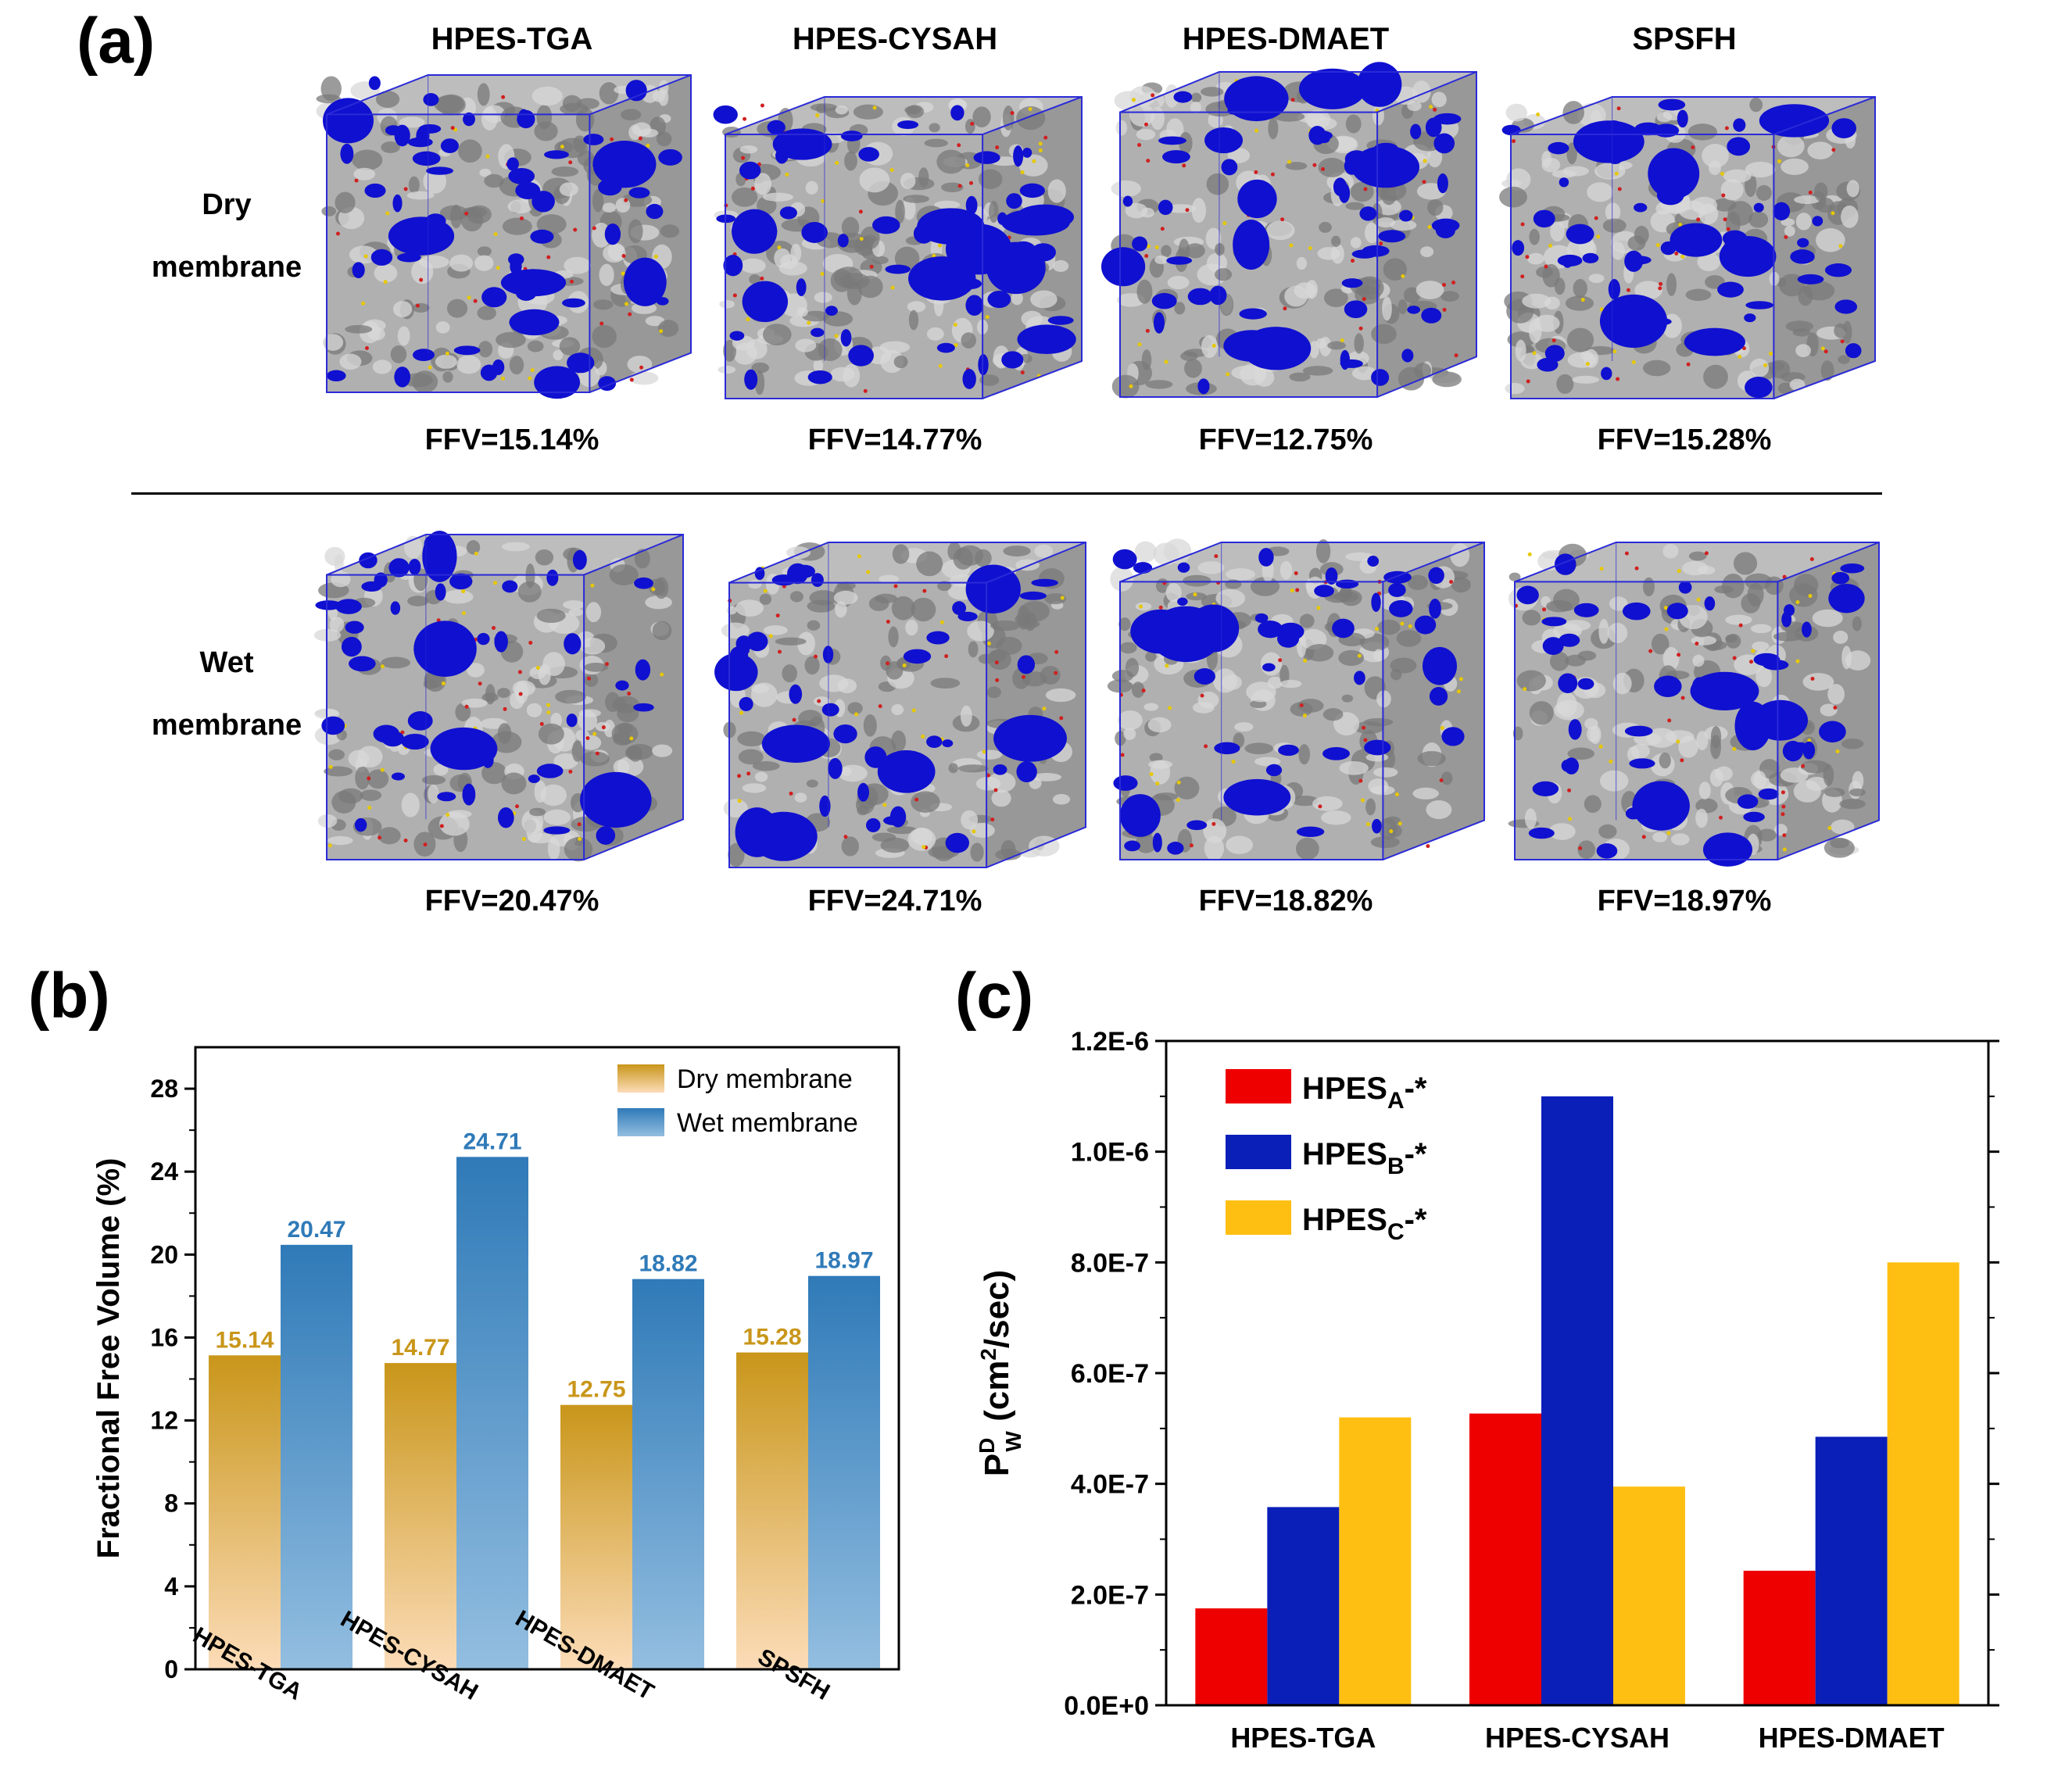  What do you see at coordinates (164, 1171) in the screenshot?
I see `y-tick-label: 24` at bounding box center [164, 1171].